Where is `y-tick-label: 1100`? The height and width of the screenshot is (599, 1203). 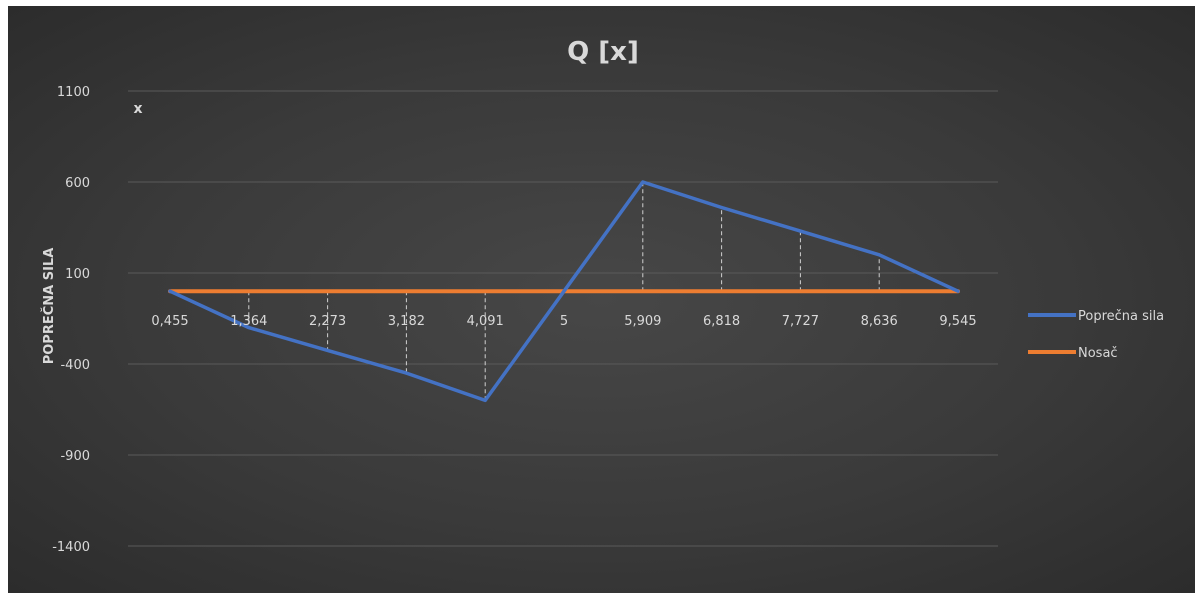 y-tick-label: 1100 is located at coordinates (73, 92).